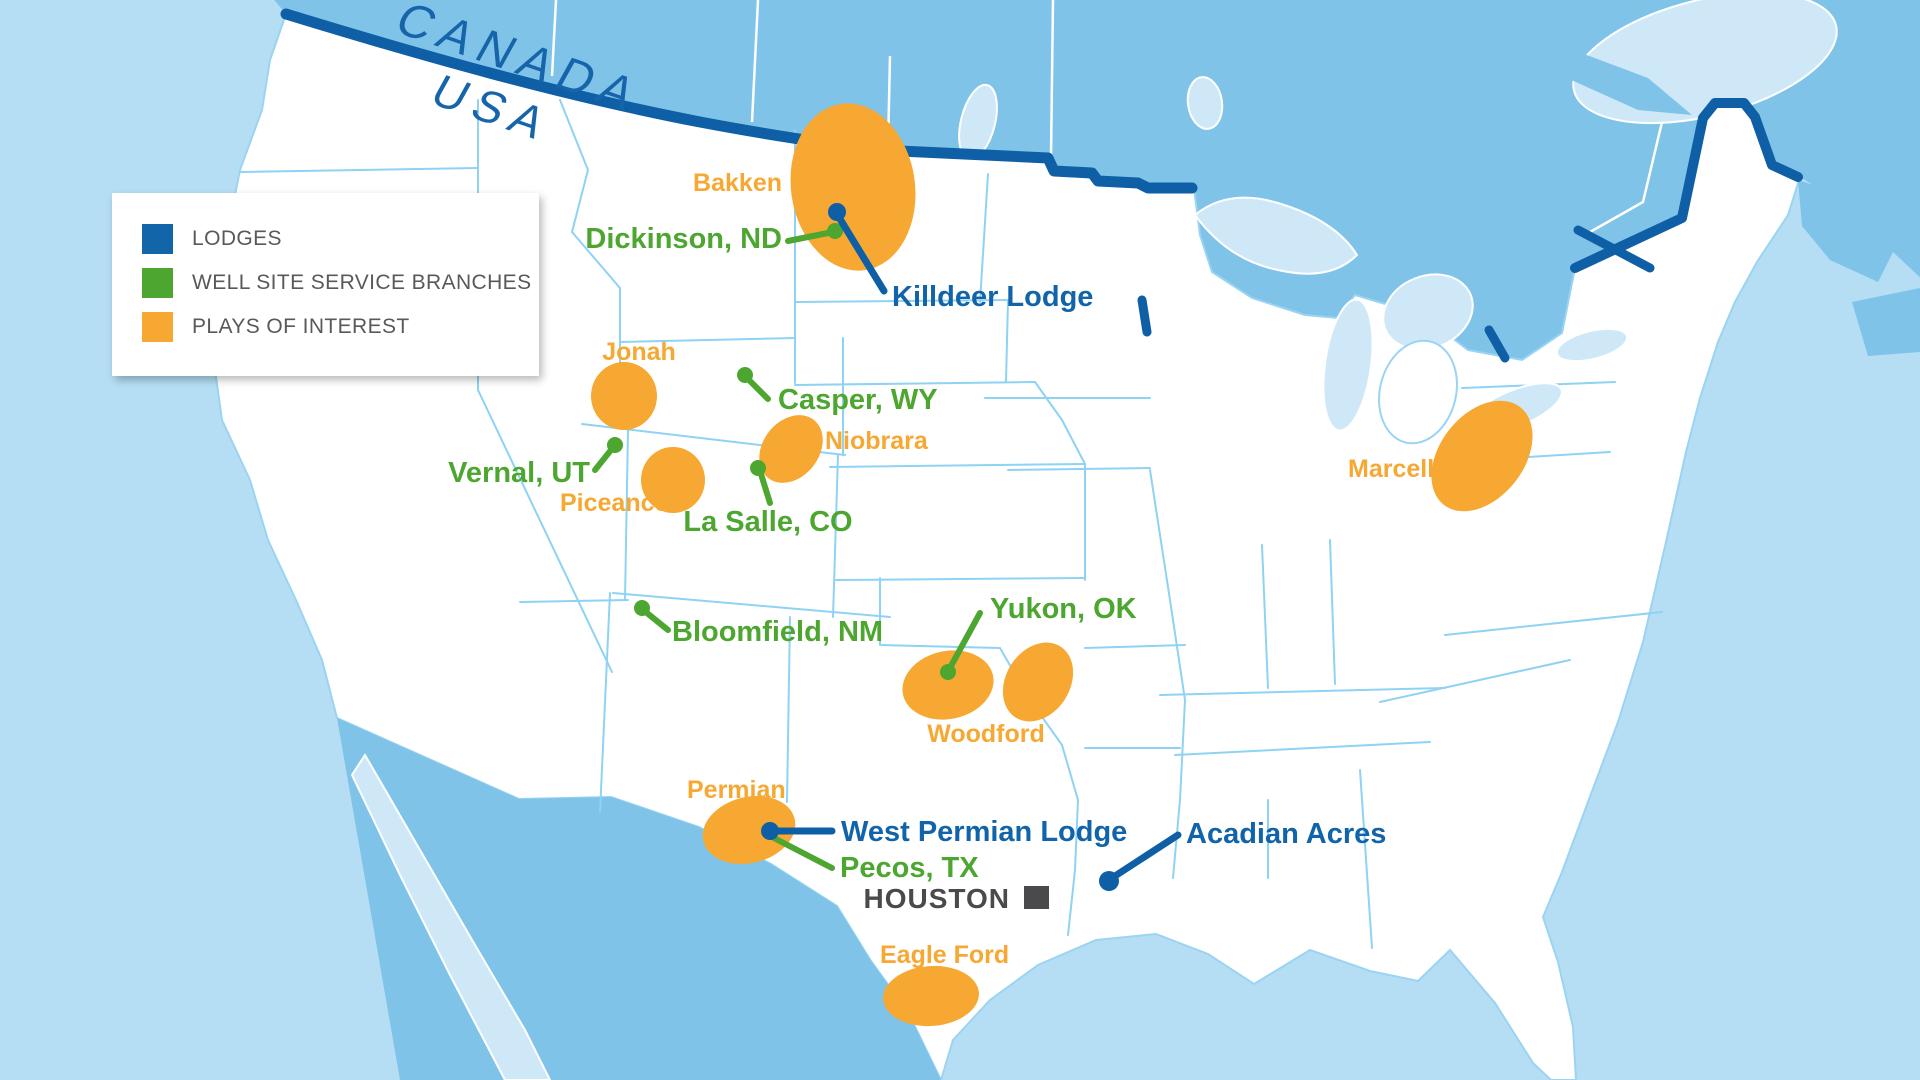 This screenshot has width=1920, height=1080. I want to click on play-label-niobrara: Niobrara, so click(877, 441).